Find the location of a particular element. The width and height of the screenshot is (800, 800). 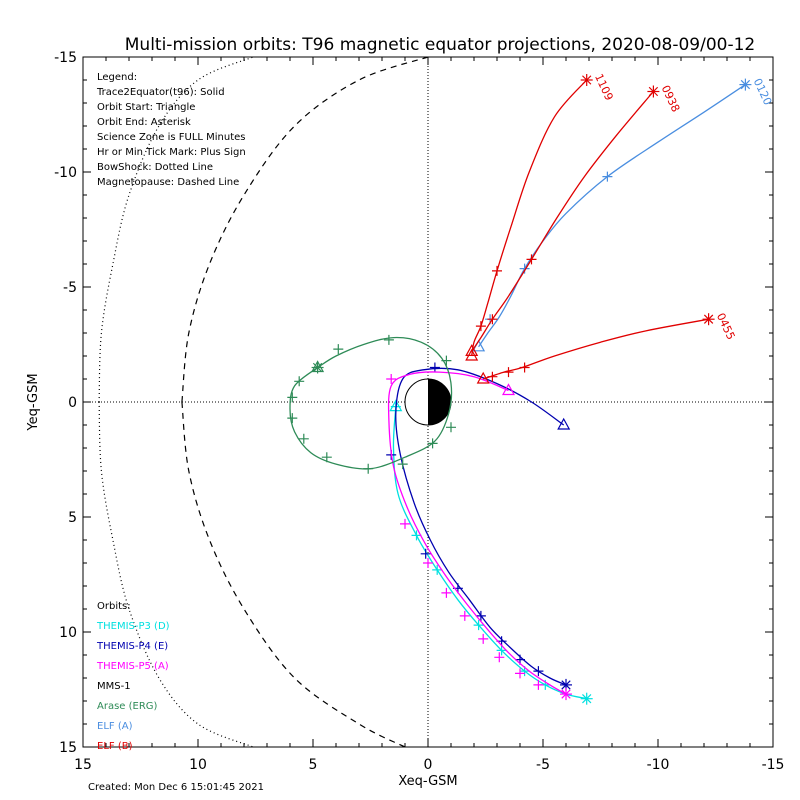

elf-b-end-label: 0938 is located at coordinates (671, 98).